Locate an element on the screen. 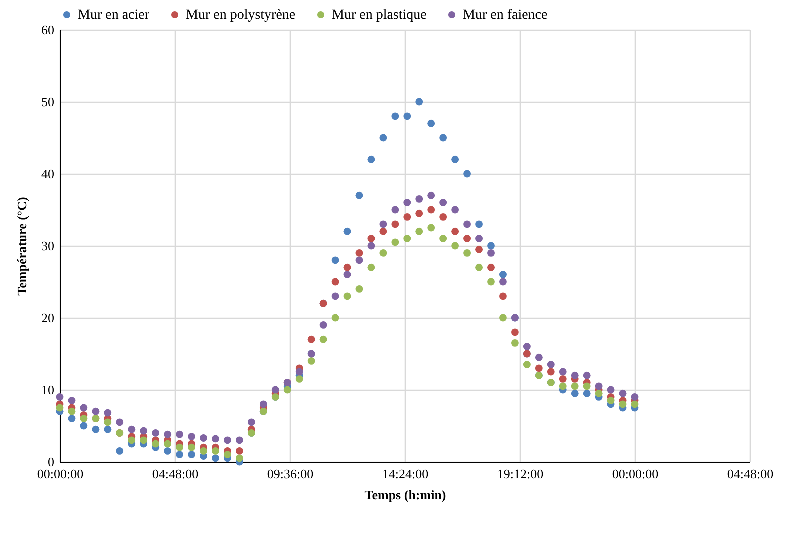  y-tick-label: 60 is located at coordinates (48, 30).